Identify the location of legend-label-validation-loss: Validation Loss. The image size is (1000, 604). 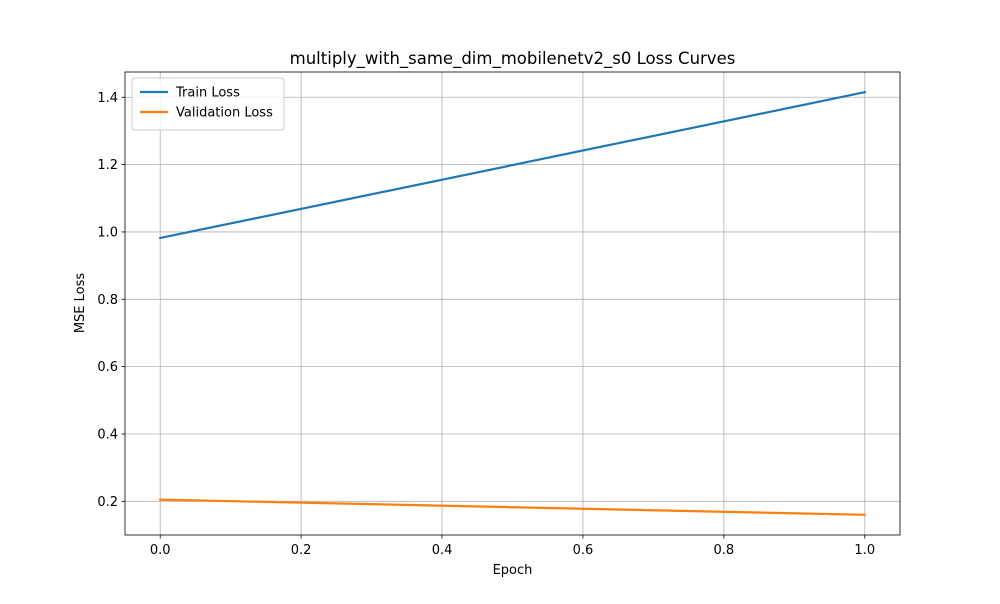
(224, 113).